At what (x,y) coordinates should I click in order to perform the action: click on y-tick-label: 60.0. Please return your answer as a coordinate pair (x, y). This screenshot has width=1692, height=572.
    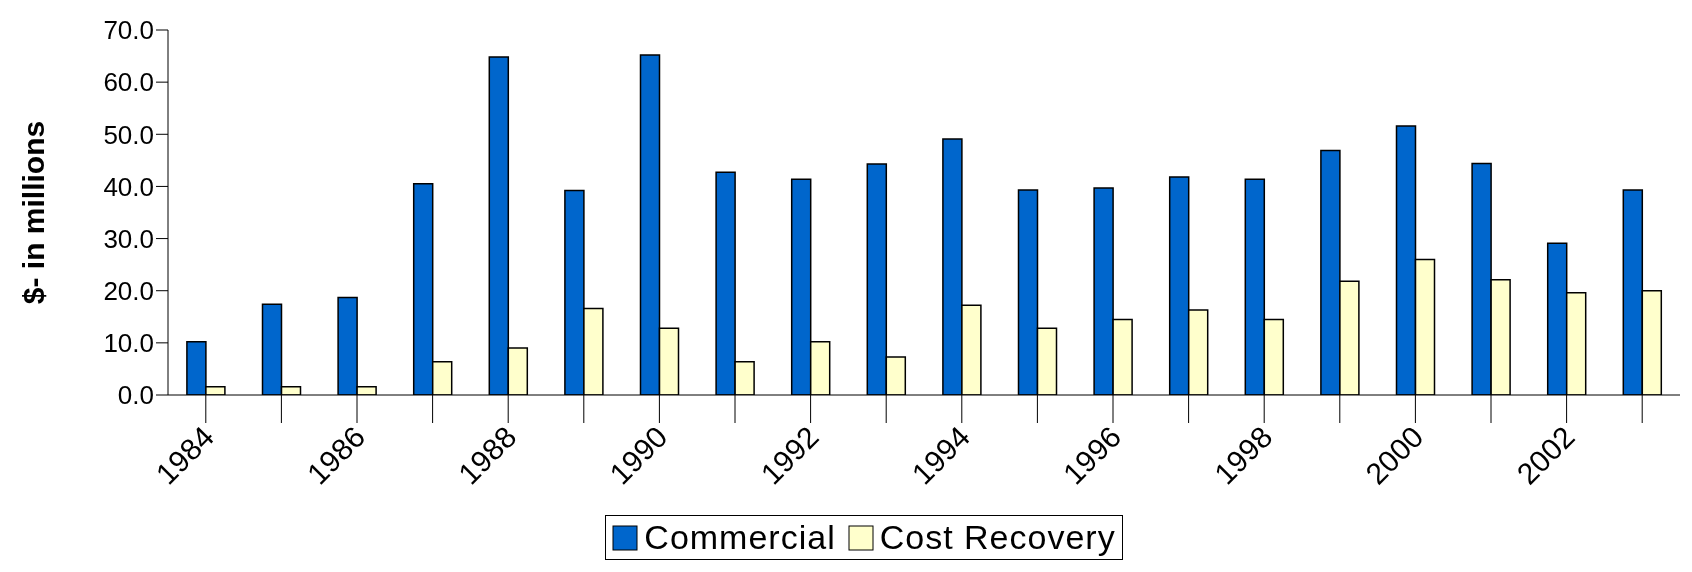
    Looking at the image, I should click on (128, 82).